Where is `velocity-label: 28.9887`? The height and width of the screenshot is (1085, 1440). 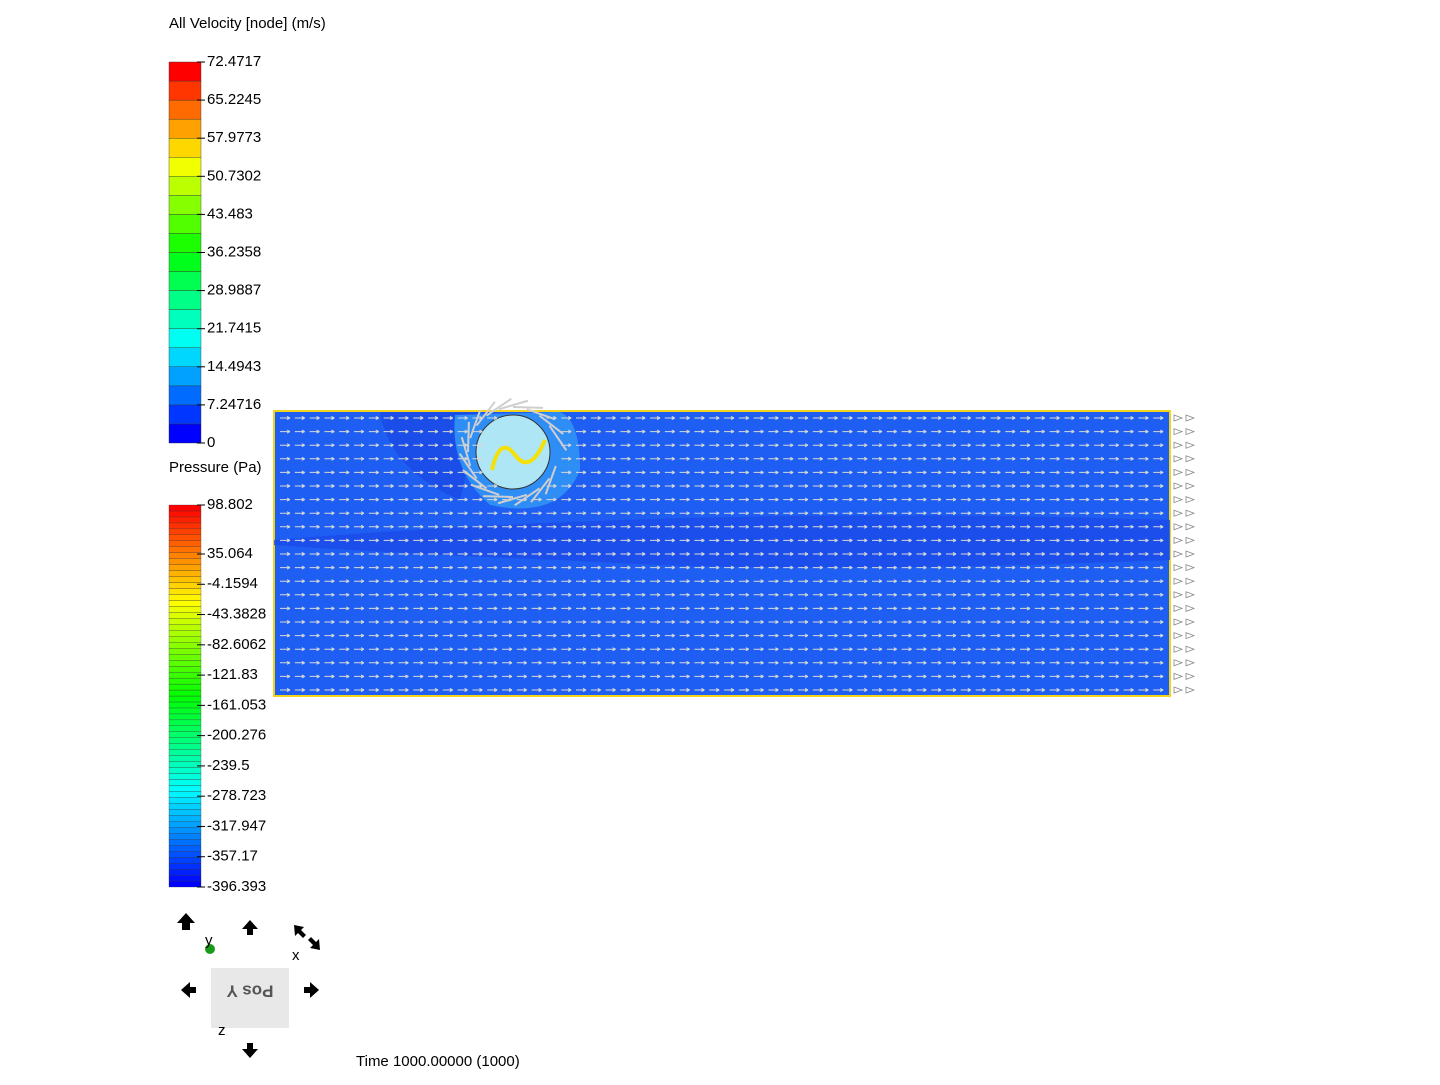 velocity-label: 28.9887 is located at coordinates (234, 290).